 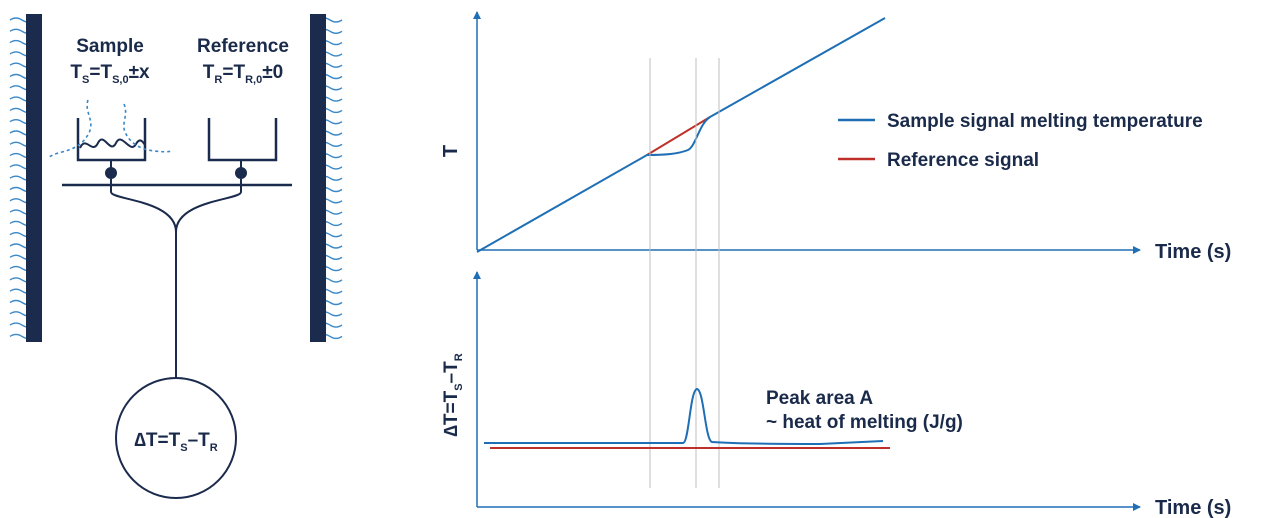 I want to click on sample-equation: TS=TS,0±x, so click(x=110, y=74).